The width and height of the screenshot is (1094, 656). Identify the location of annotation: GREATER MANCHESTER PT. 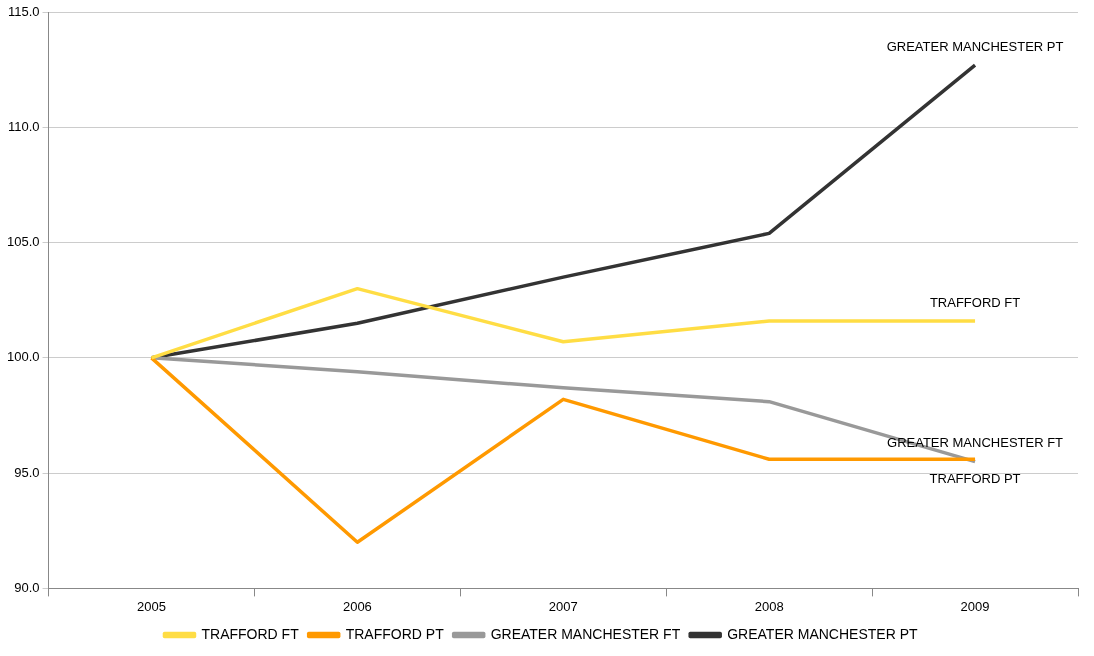
(975, 46).